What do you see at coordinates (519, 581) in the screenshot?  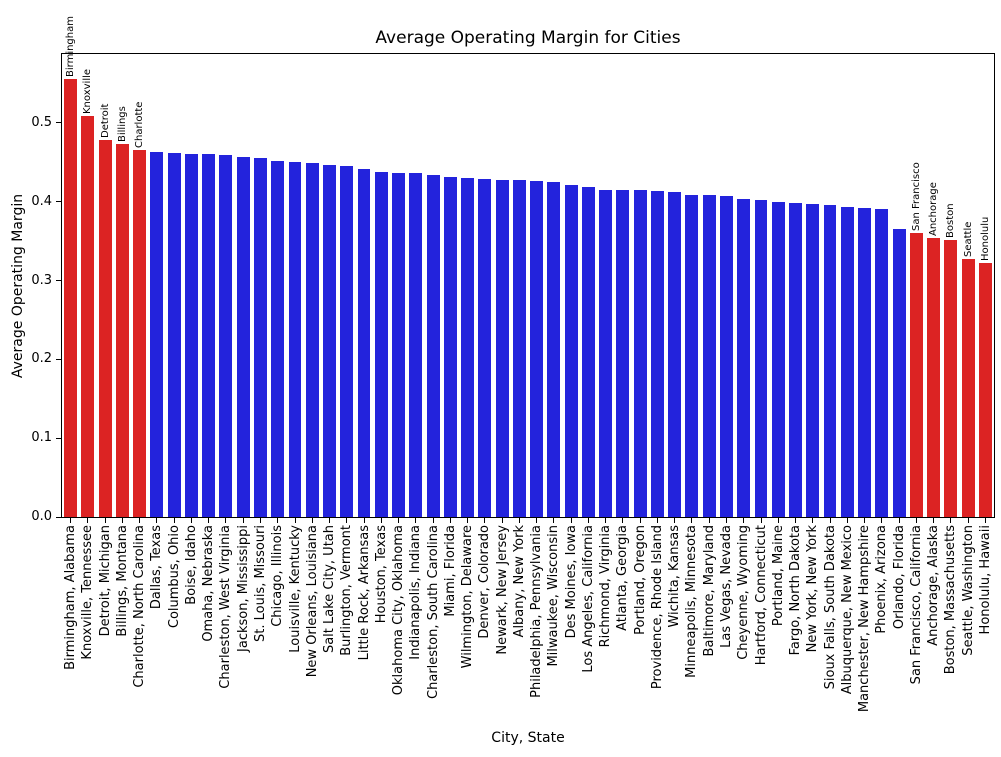 I see `x-tick-label: Albany, New York` at bounding box center [519, 581].